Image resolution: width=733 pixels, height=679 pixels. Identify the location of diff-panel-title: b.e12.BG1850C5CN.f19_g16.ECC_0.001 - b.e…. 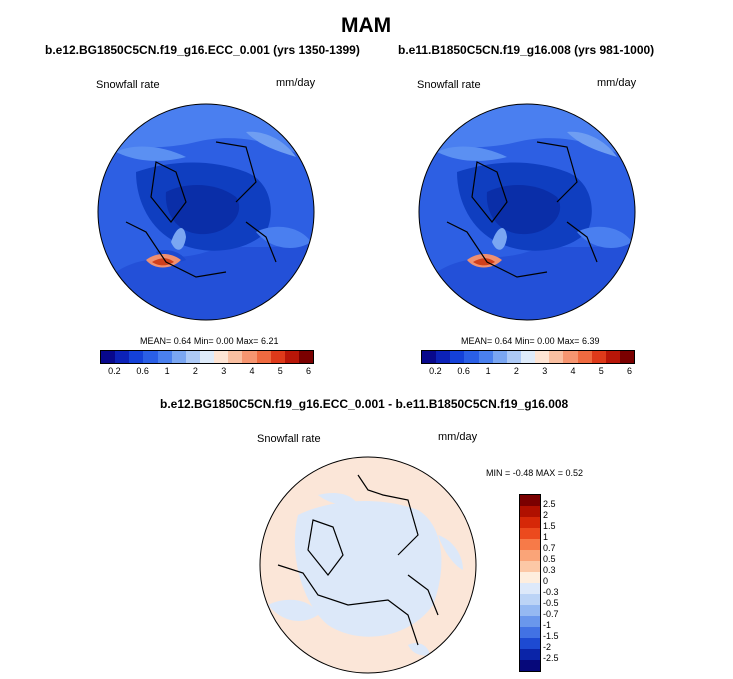
(364, 404).